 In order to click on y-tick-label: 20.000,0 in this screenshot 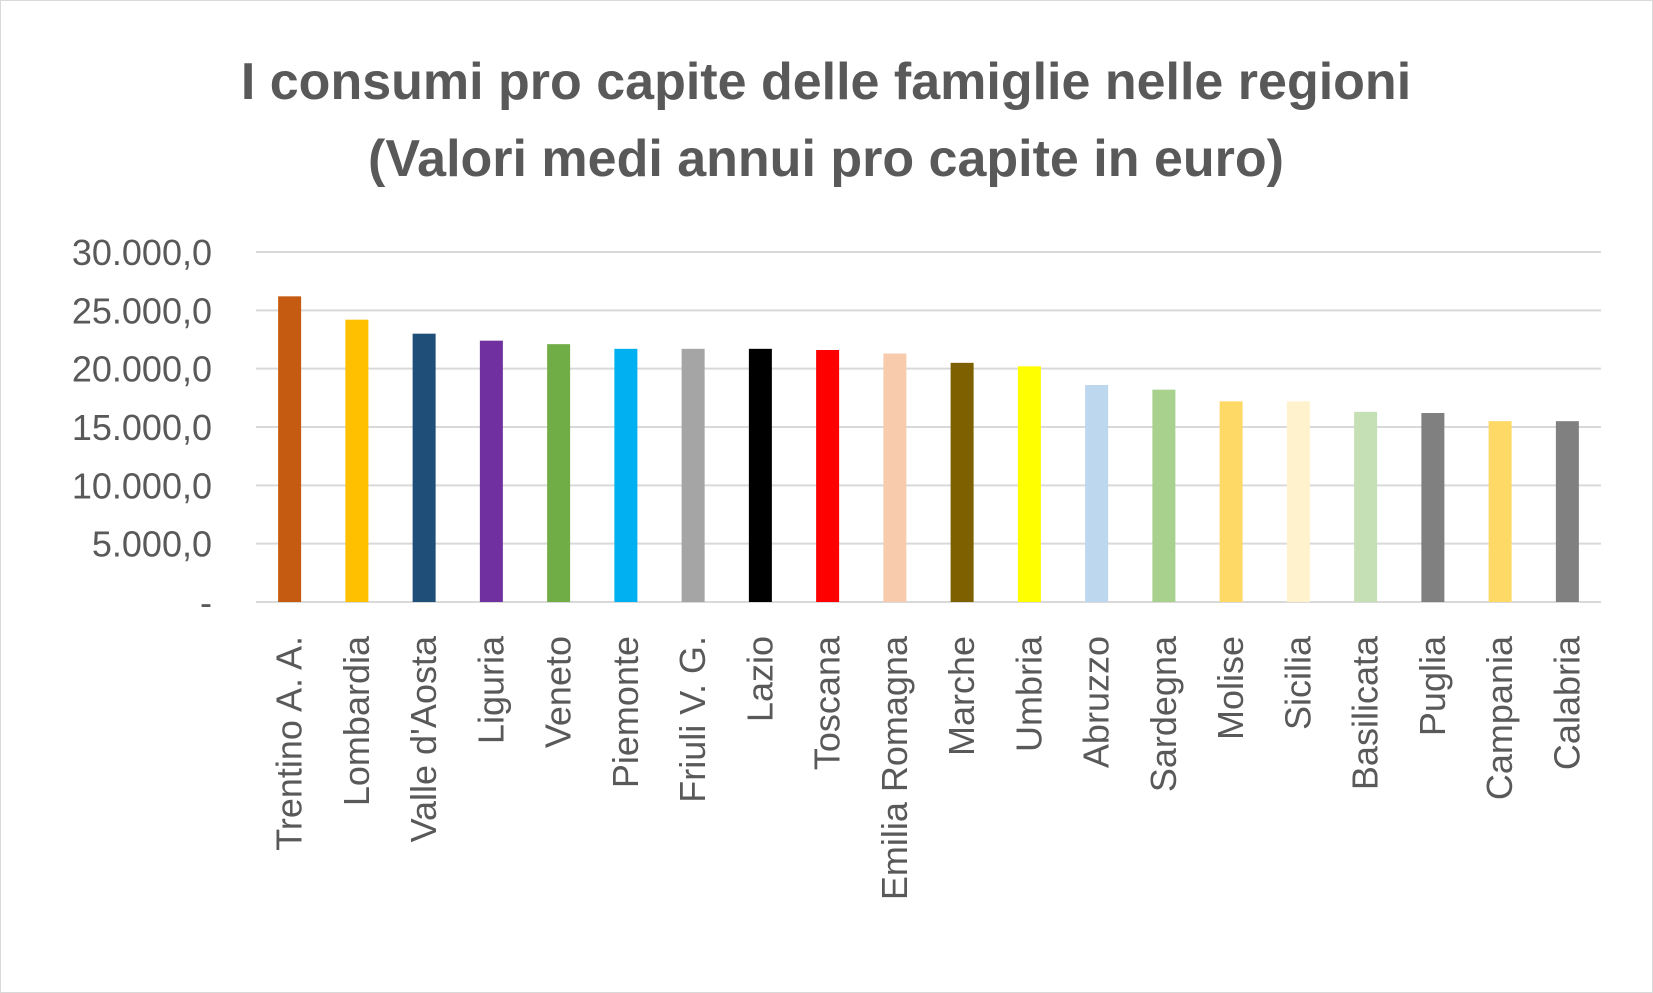, I will do `click(142, 369)`.